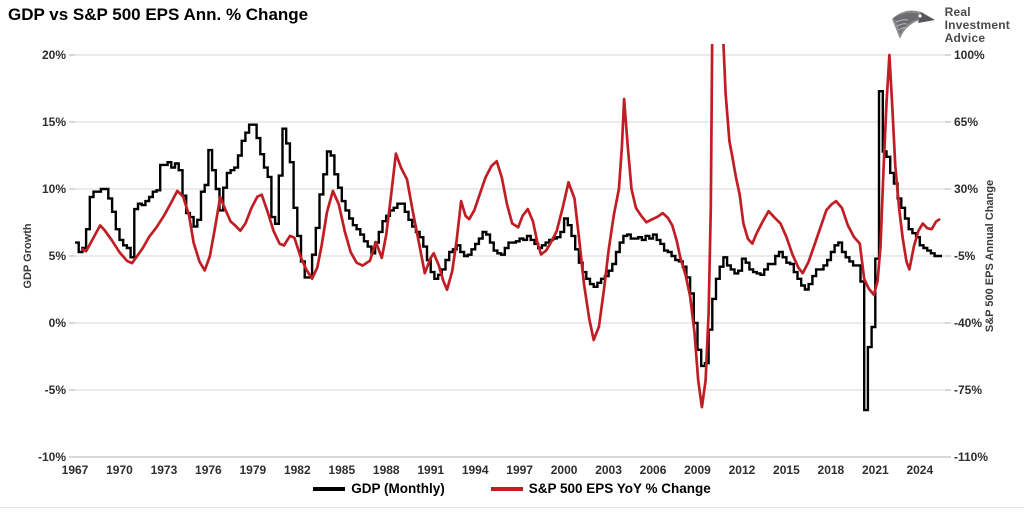 The image size is (1024, 512). What do you see at coordinates (742, 470) in the screenshot?
I see `x-axis-tick-label: 2012` at bounding box center [742, 470].